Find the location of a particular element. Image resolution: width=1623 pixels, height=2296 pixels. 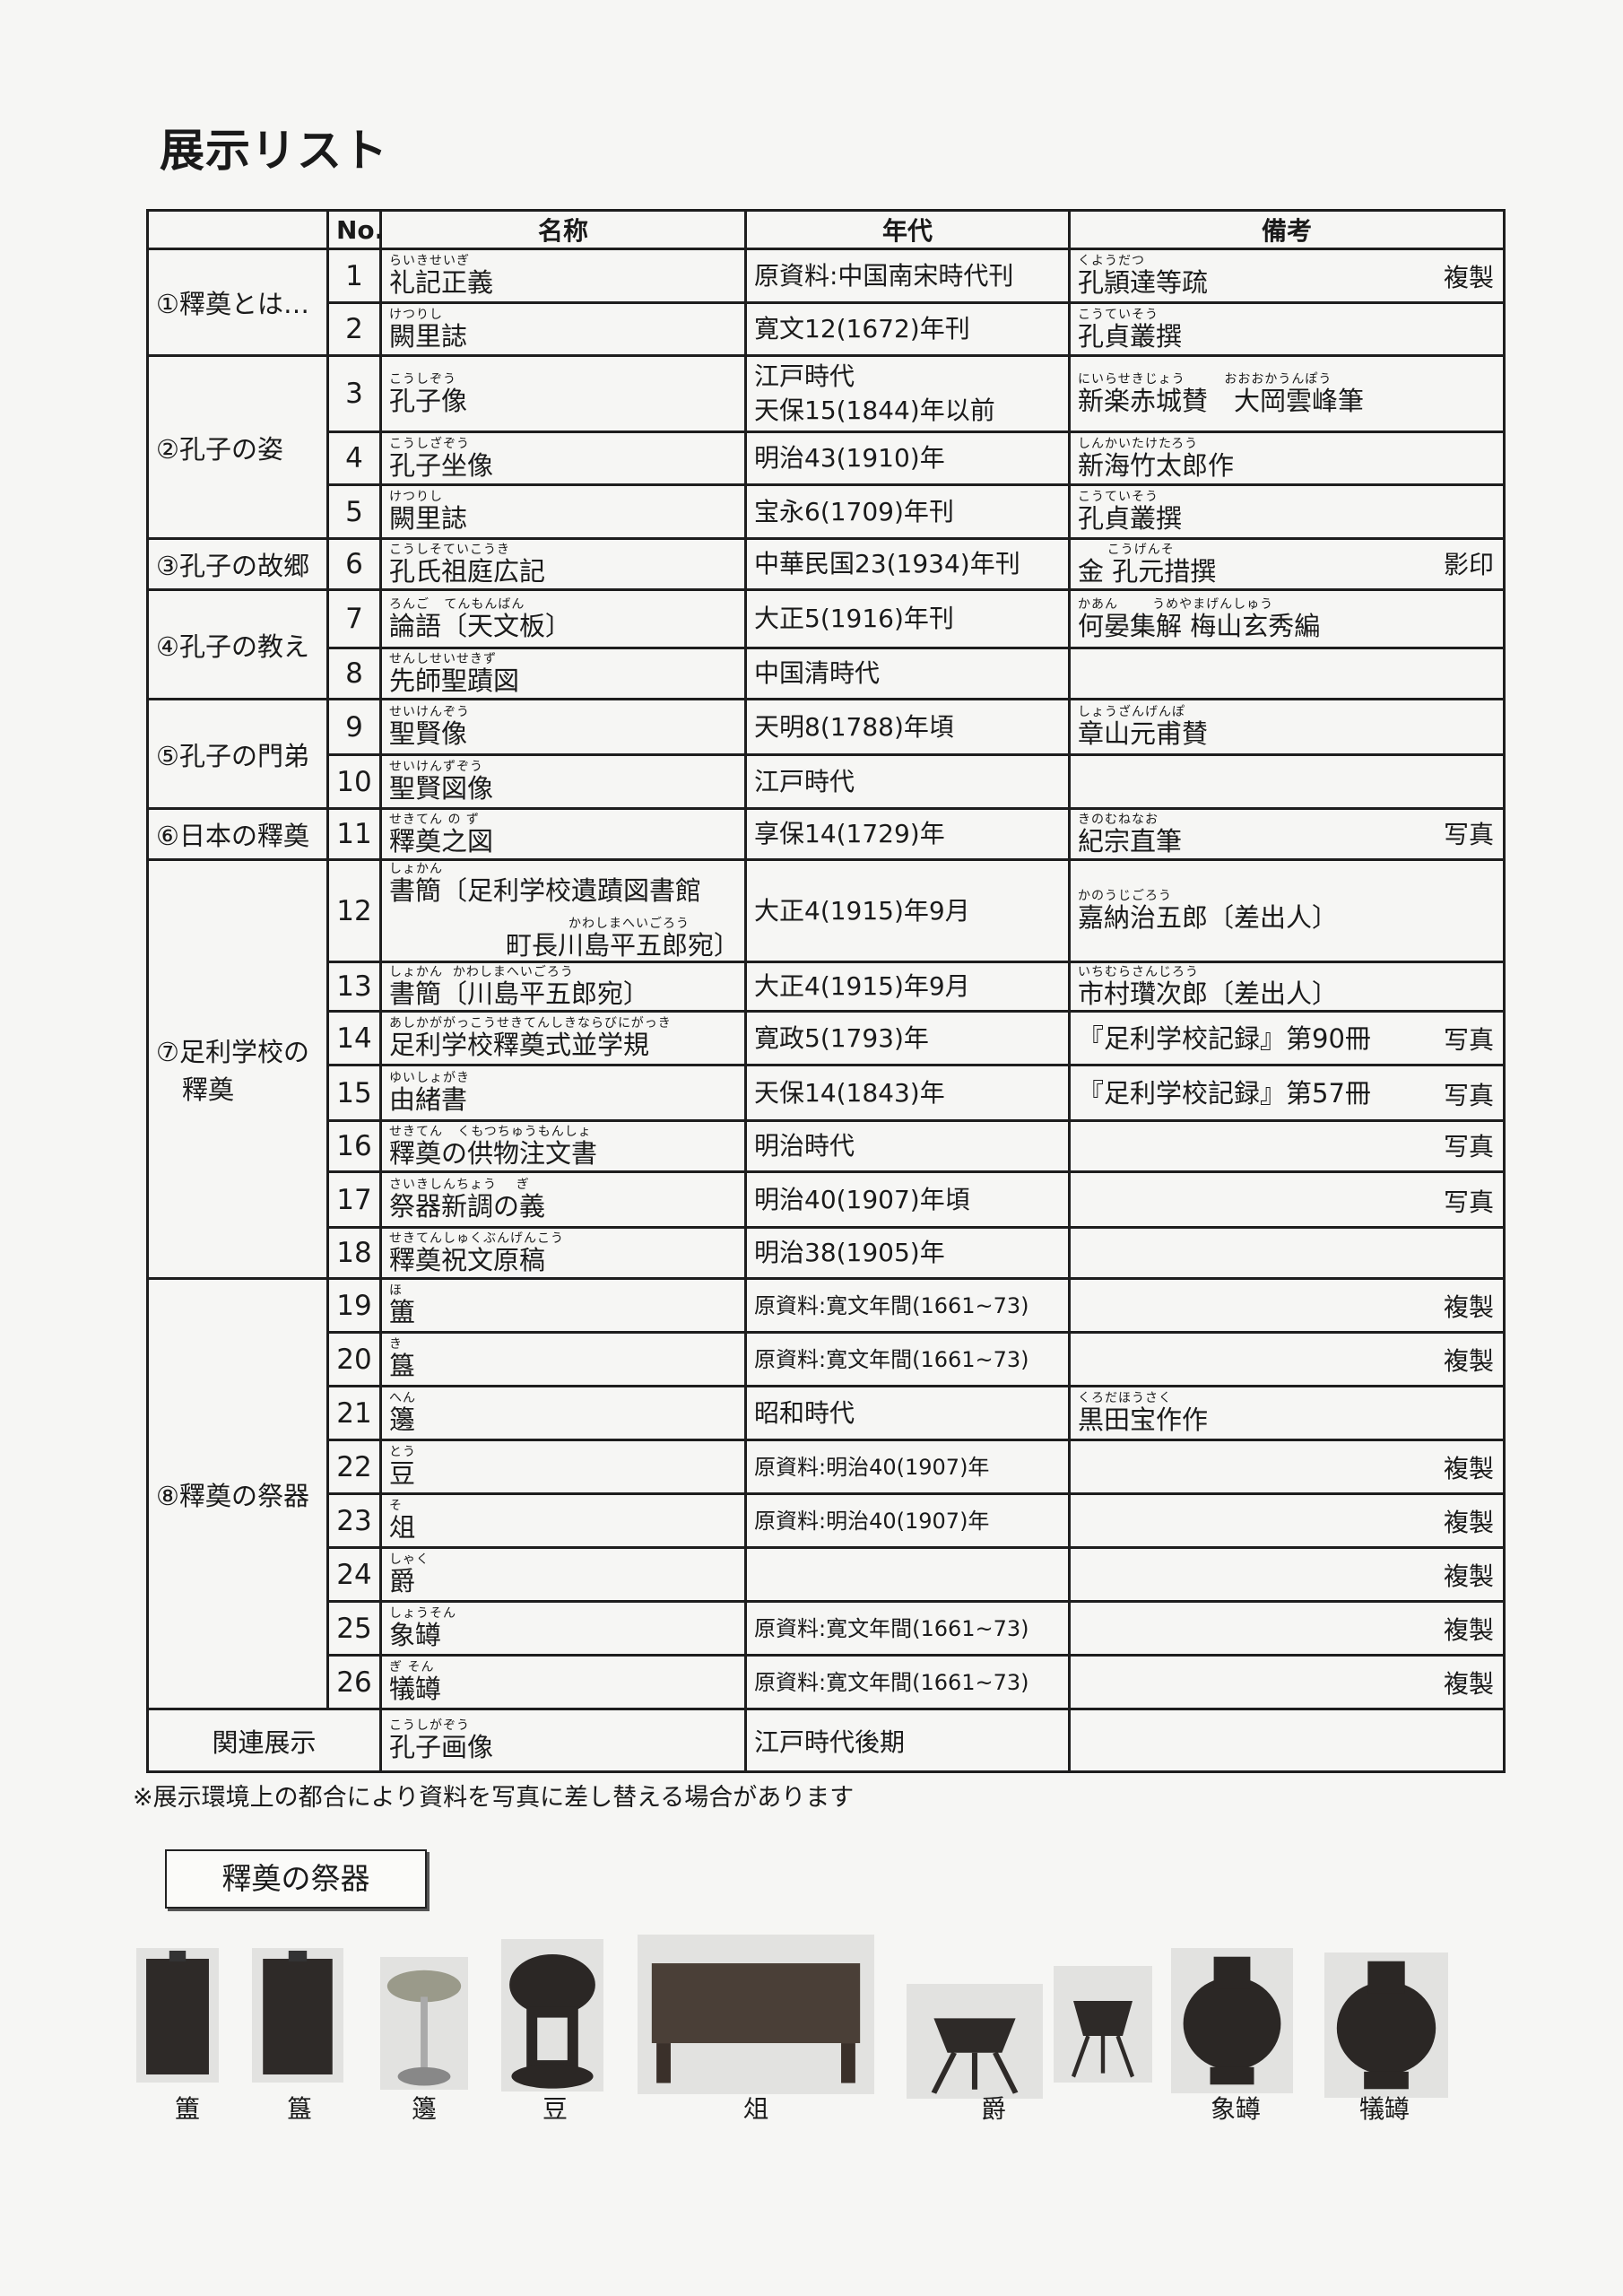

name-text: 先師聖蹟図 is located at coordinates (454, 680).